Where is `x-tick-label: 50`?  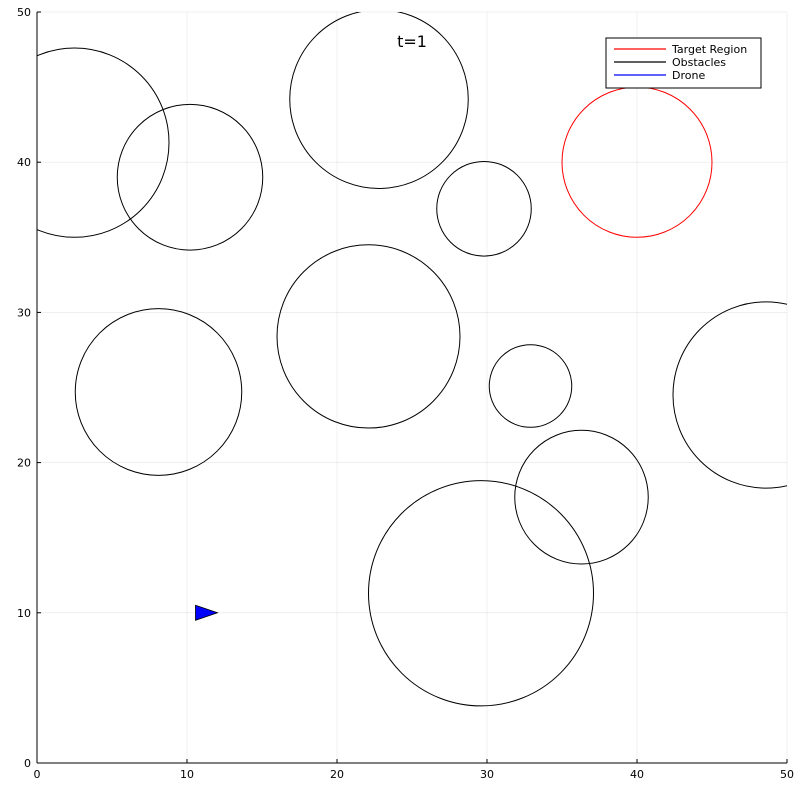
x-tick-label: 50 is located at coordinates (787, 774).